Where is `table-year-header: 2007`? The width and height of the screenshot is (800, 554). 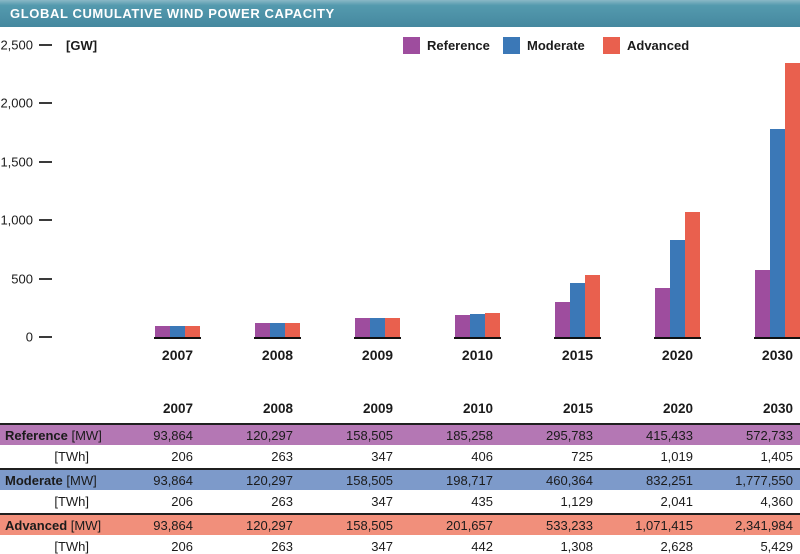
table-year-header: 2007 is located at coordinates (177, 408).